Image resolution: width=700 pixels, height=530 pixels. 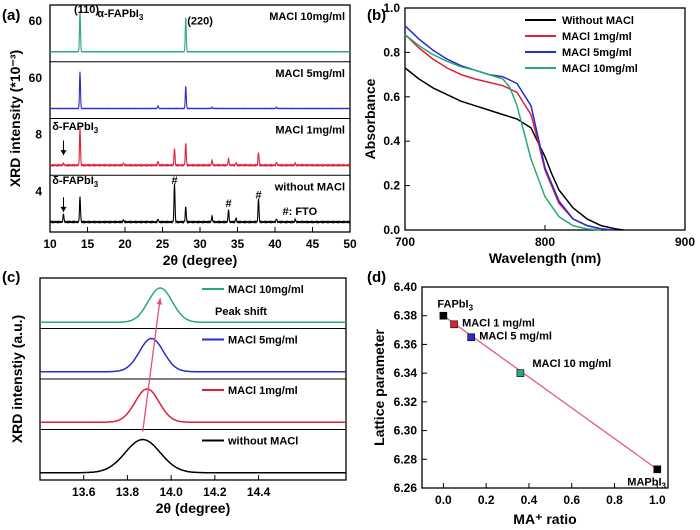 What do you see at coordinates (406, 459) in the screenshot?
I see `panel-d-ytick-1: 6.28` at bounding box center [406, 459].